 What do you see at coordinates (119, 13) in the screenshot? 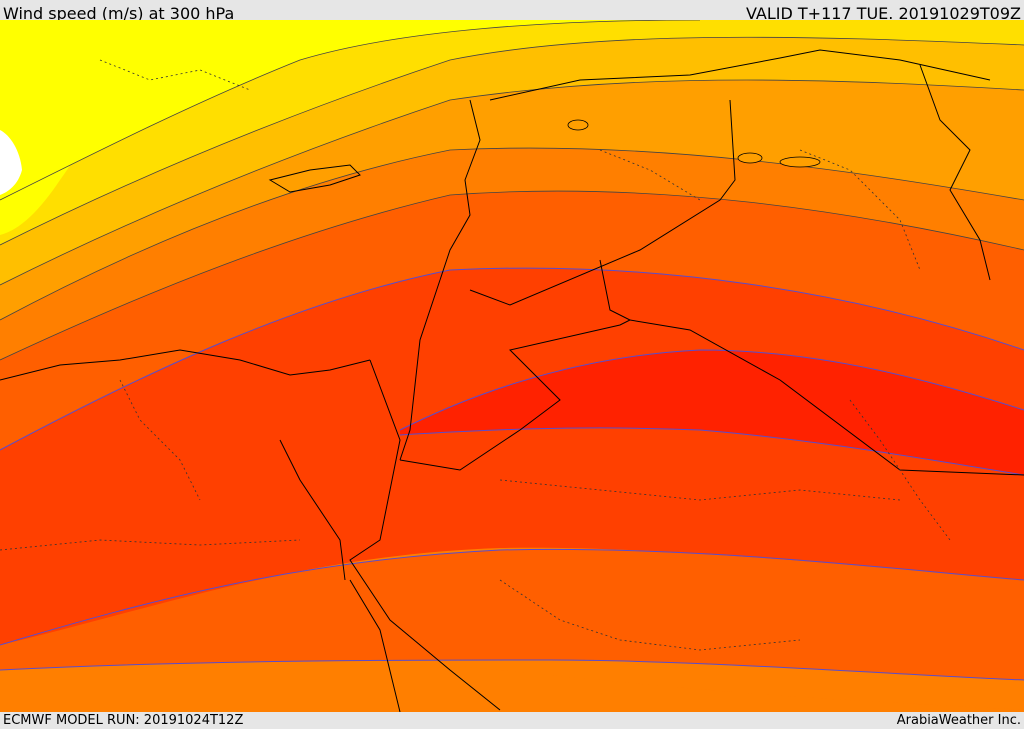
I see `map-title: Wind speed (m/s) at 300 hPa` at bounding box center [119, 13].